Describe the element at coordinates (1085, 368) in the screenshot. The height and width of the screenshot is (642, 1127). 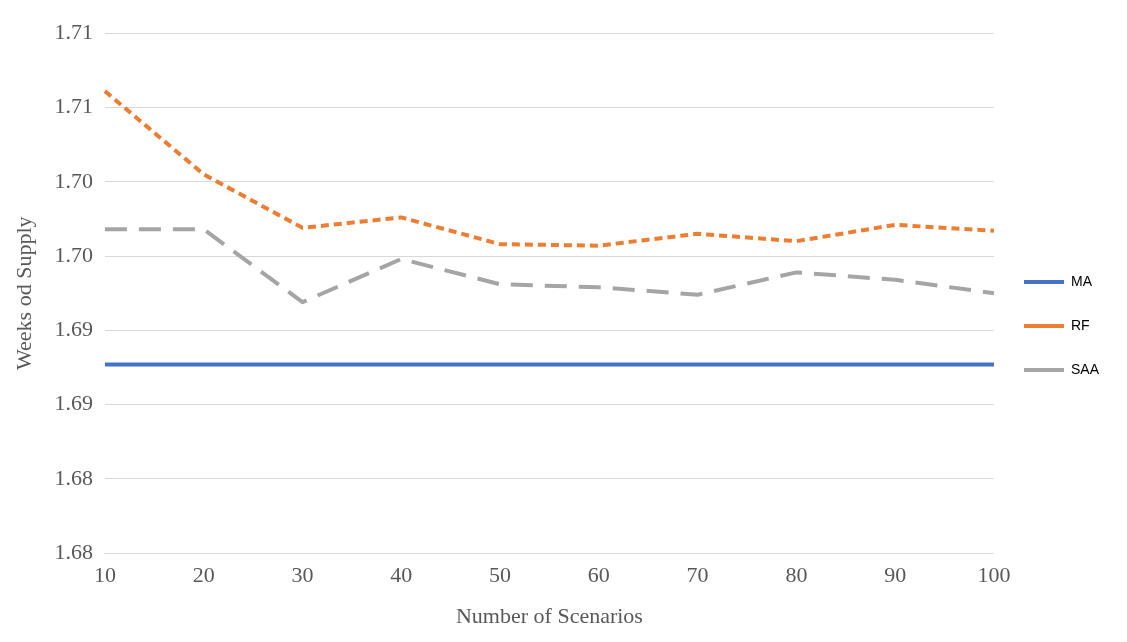
I see `legend-label: SAA` at that location.